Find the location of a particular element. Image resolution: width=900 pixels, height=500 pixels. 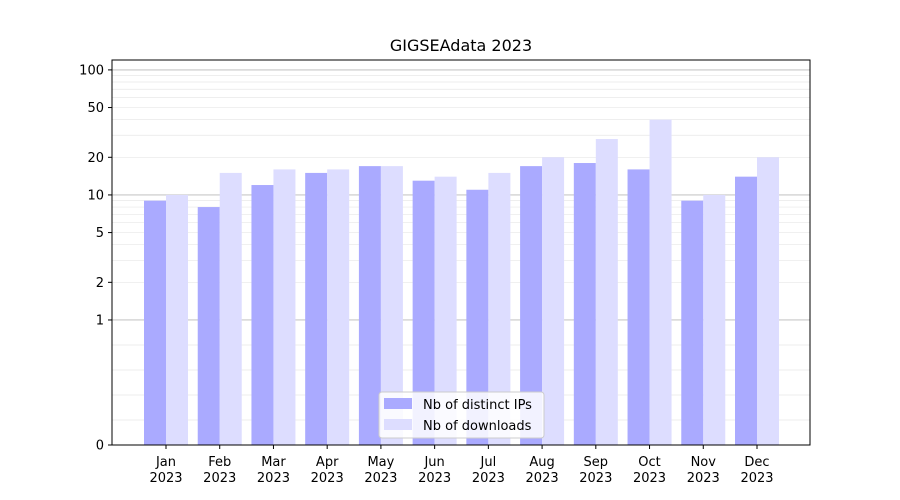

y-tick-label: 0 is located at coordinates (100, 446).